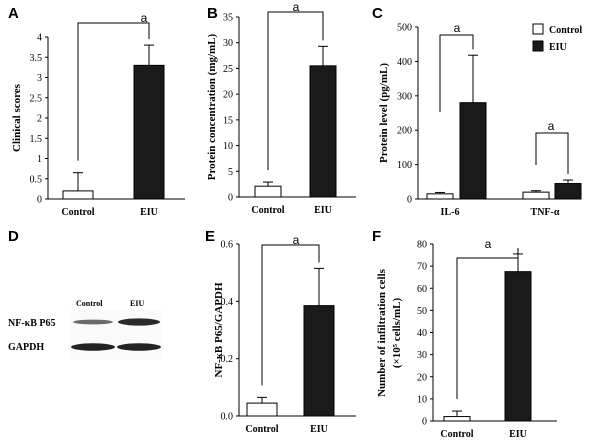 The width and height of the screenshot is (600, 442). What do you see at coordinates (39, 119) in the screenshot?
I see `y-tick-label: 2` at bounding box center [39, 119].